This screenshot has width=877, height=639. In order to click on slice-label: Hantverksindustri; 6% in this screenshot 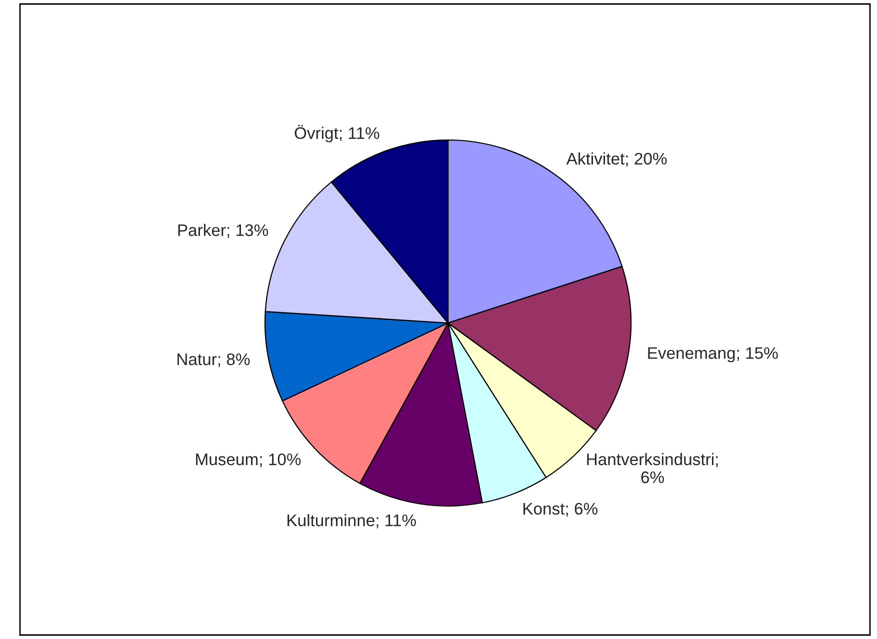, I will do `click(652, 468)`.